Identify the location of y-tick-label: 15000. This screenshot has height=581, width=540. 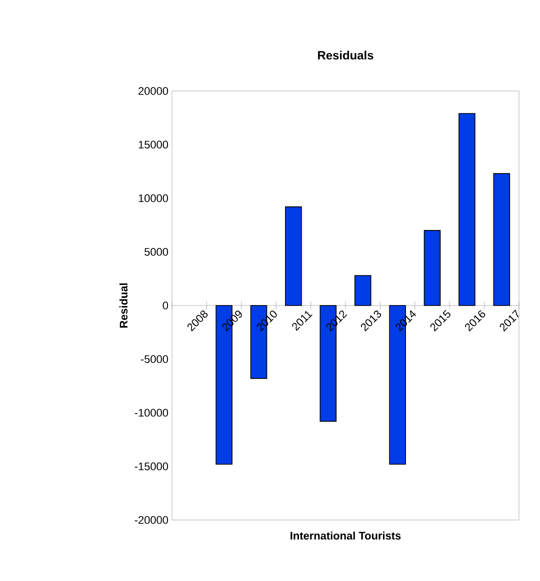
(153, 144).